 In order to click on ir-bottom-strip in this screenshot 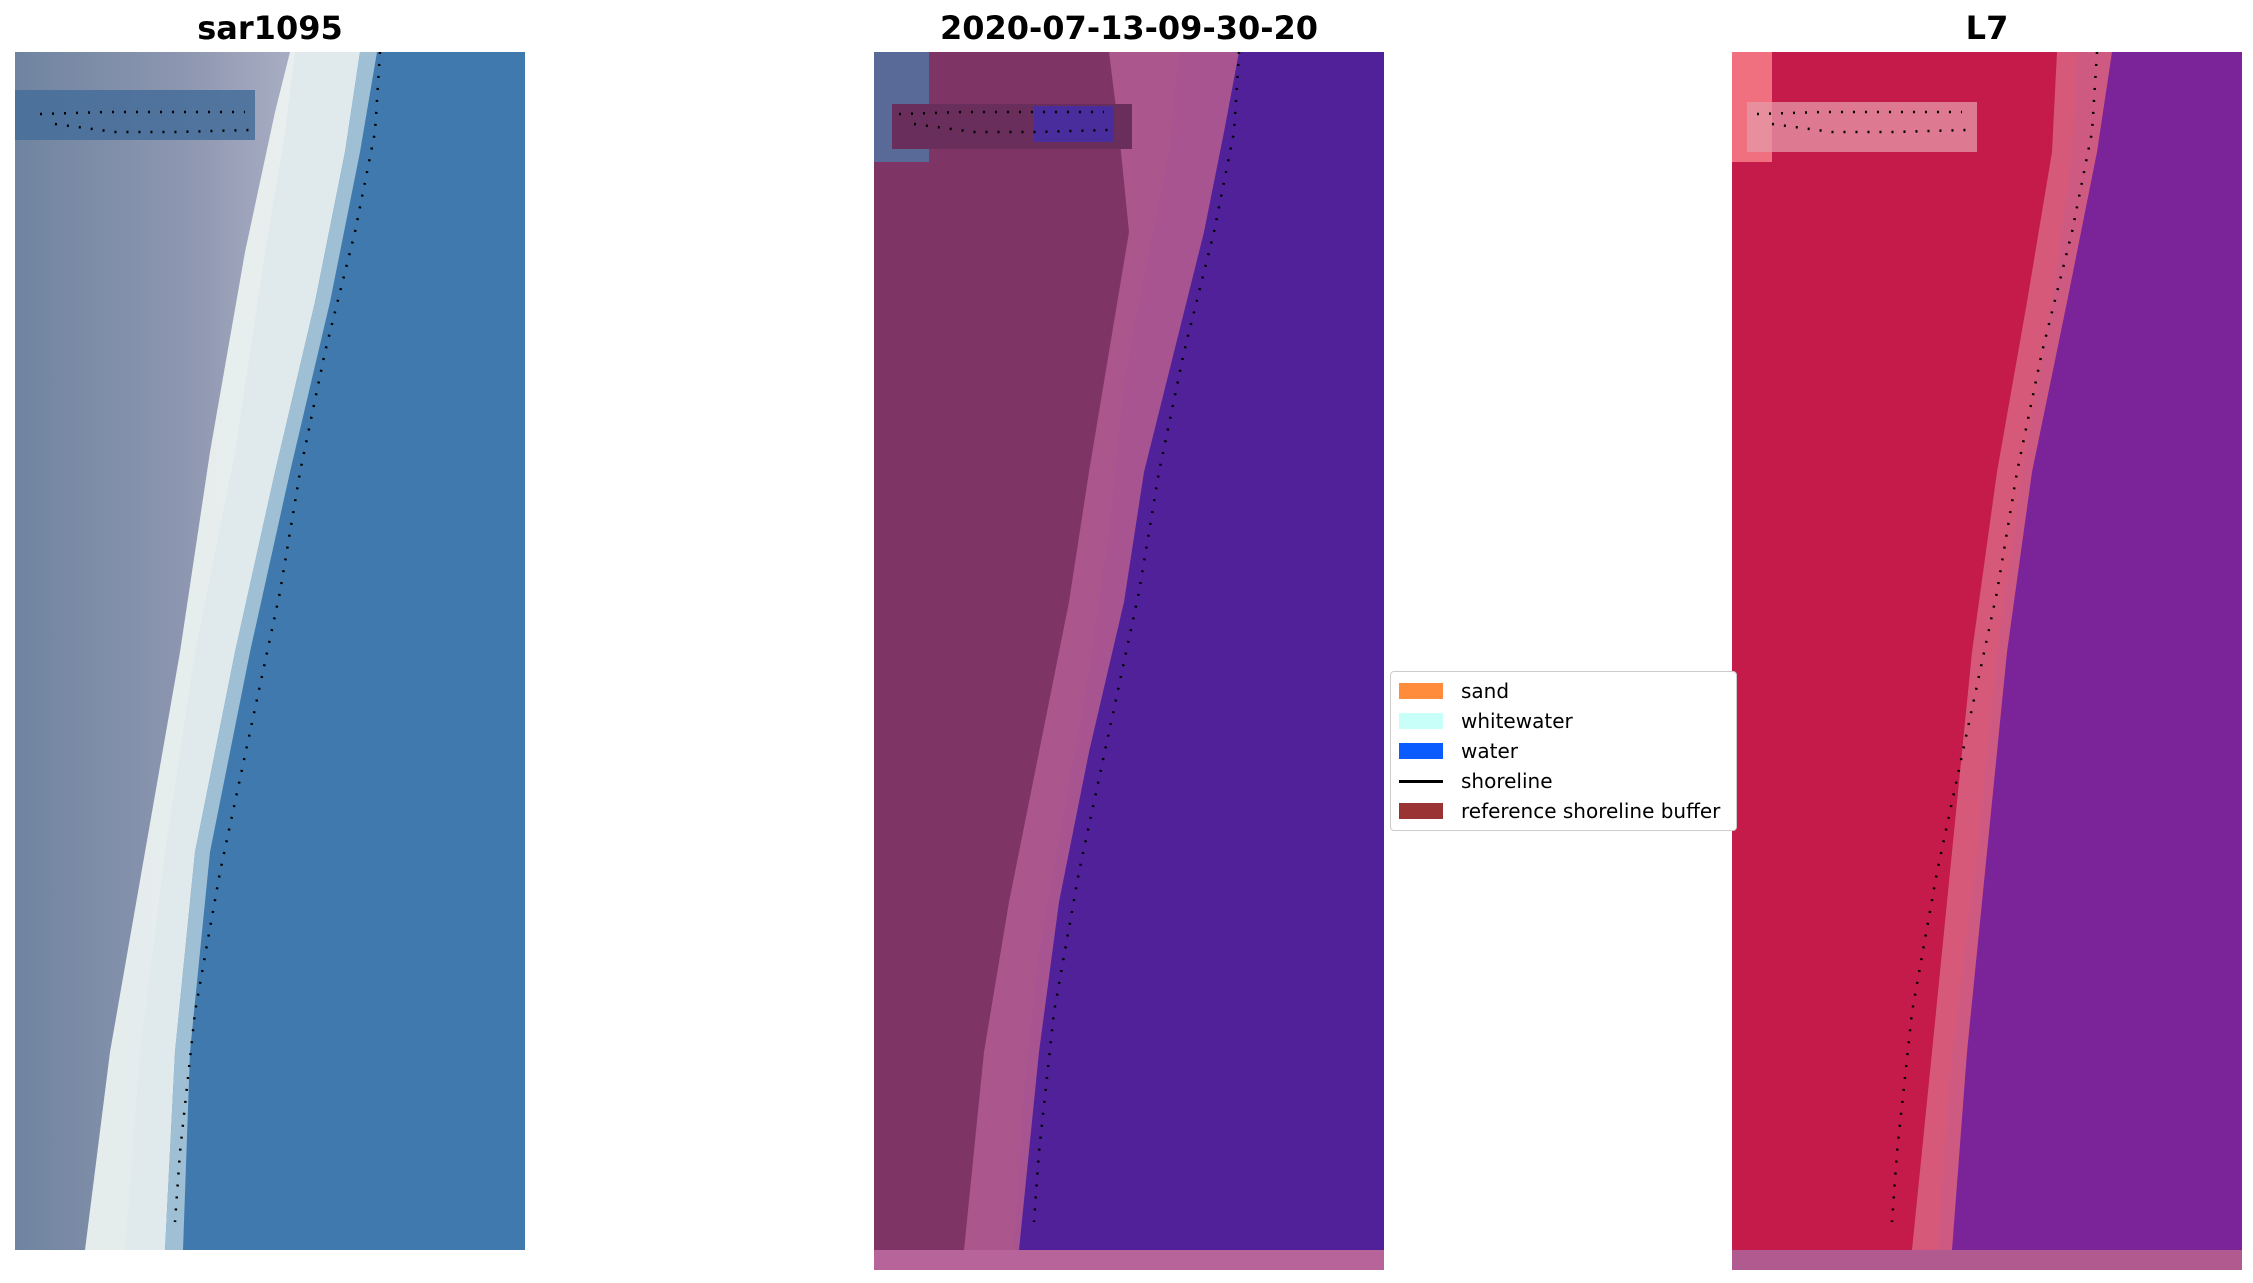, I will do `click(1987, 1260)`.